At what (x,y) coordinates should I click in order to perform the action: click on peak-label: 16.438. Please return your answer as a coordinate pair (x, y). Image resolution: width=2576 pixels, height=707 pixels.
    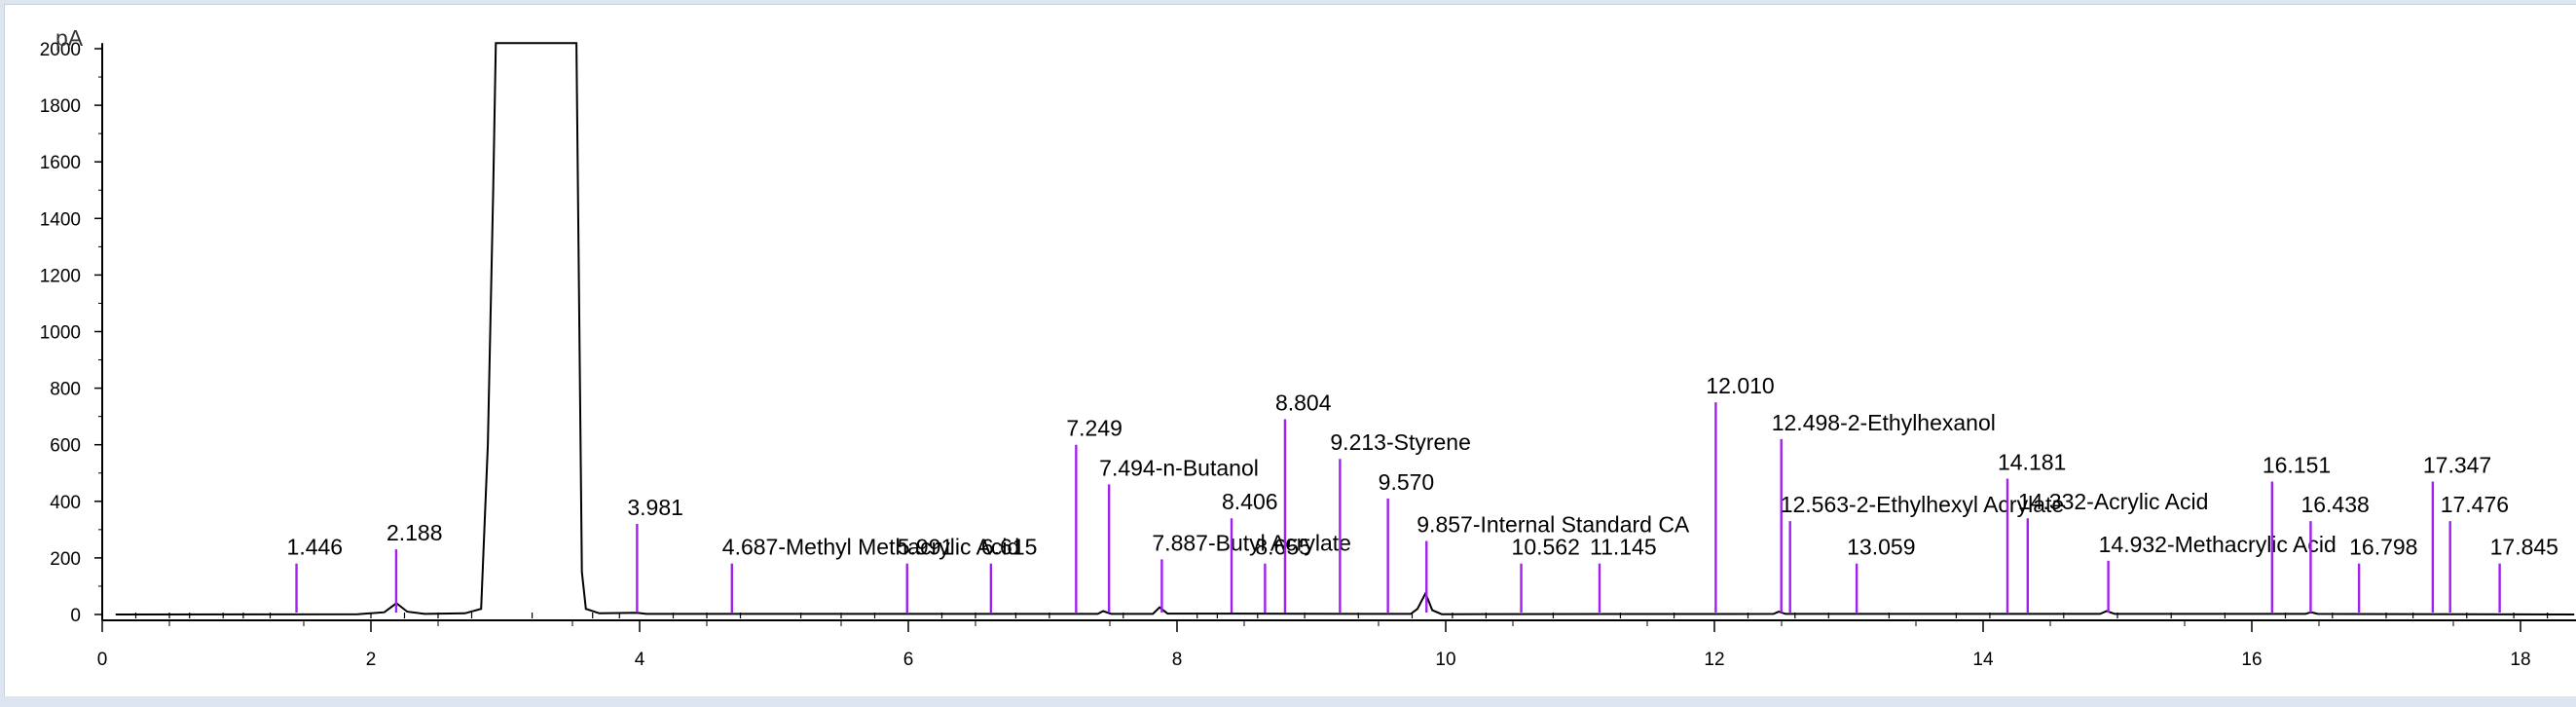
    Looking at the image, I should click on (2334, 504).